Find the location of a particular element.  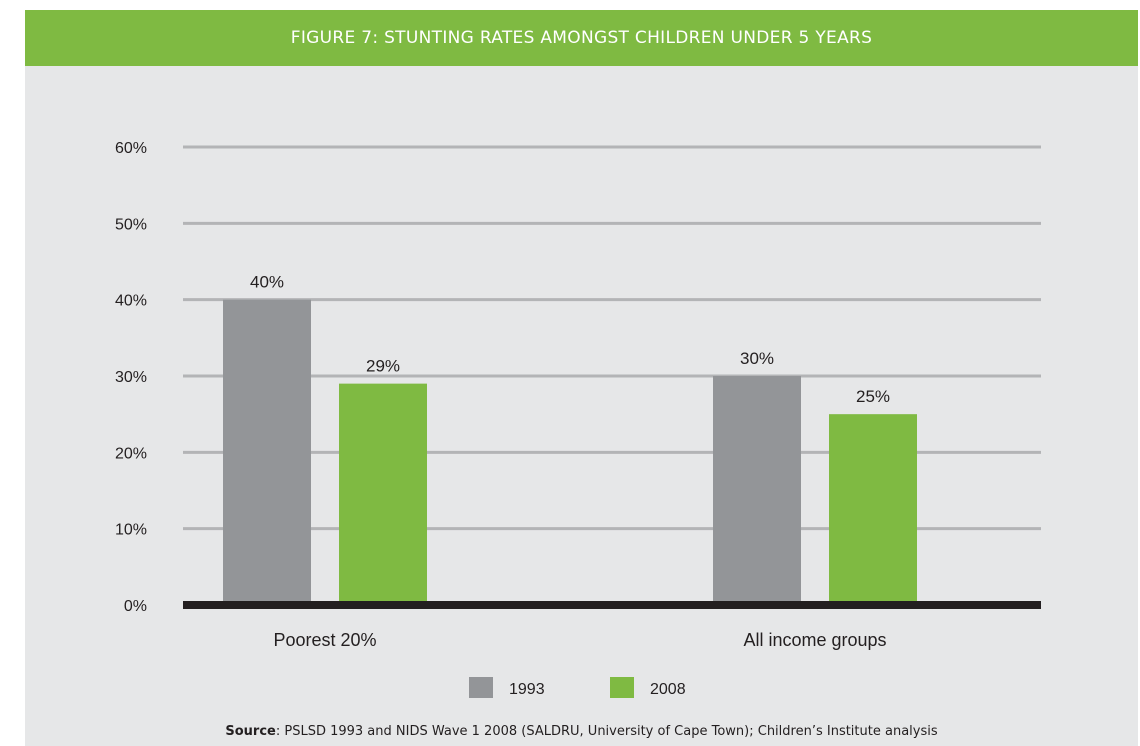

data-label: 25% is located at coordinates (873, 396).